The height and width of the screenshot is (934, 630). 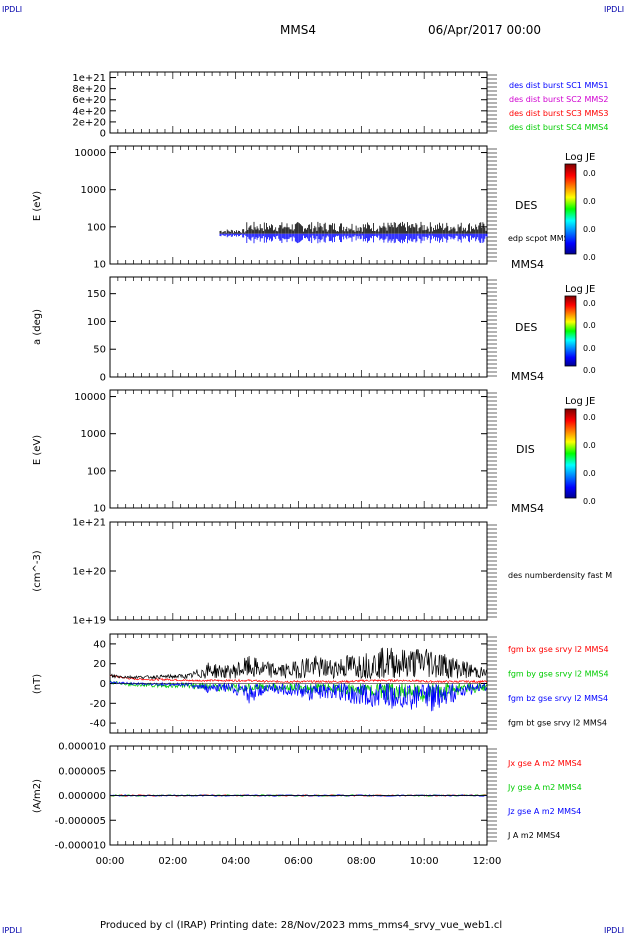 I want to click on dis-energy-probe-label: MMS4, so click(x=527, y=508).